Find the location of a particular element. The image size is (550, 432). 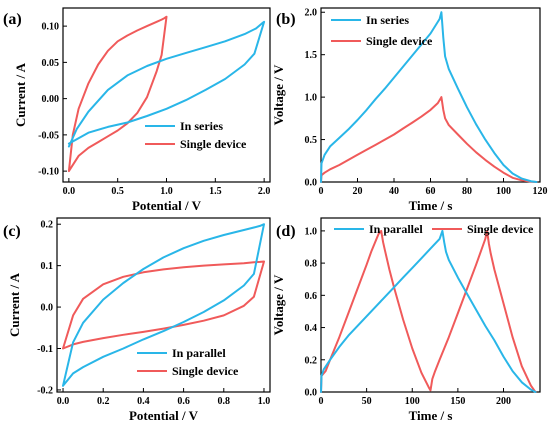

y-tick-label: 1.5 is located at coordinates (311, 55).